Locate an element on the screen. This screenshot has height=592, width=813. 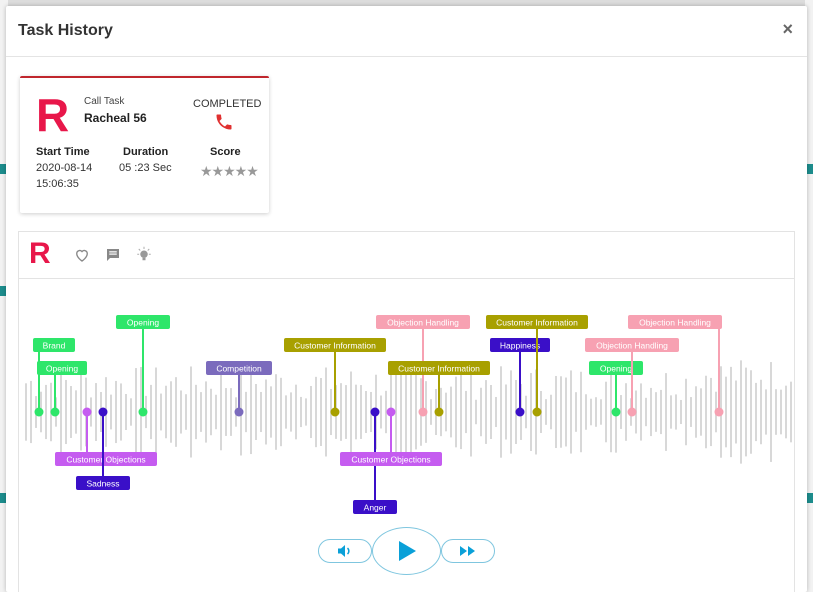
volume-button is located at coordinates (345, 551).